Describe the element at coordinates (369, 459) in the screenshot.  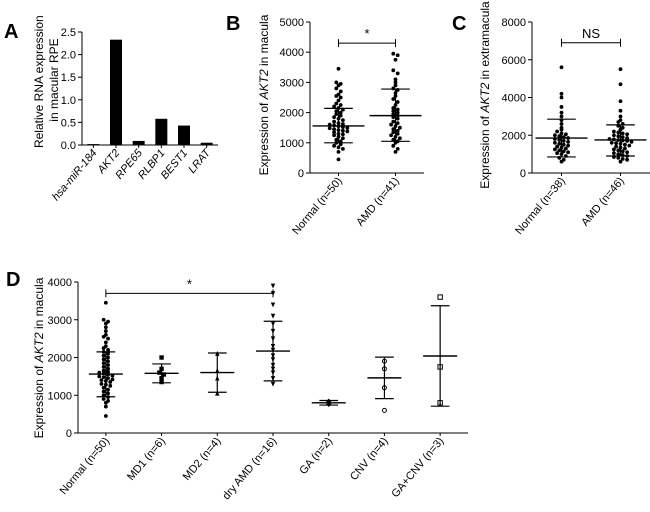
I see `panel-d-xtick-label: CNV (n=4)` at that location.